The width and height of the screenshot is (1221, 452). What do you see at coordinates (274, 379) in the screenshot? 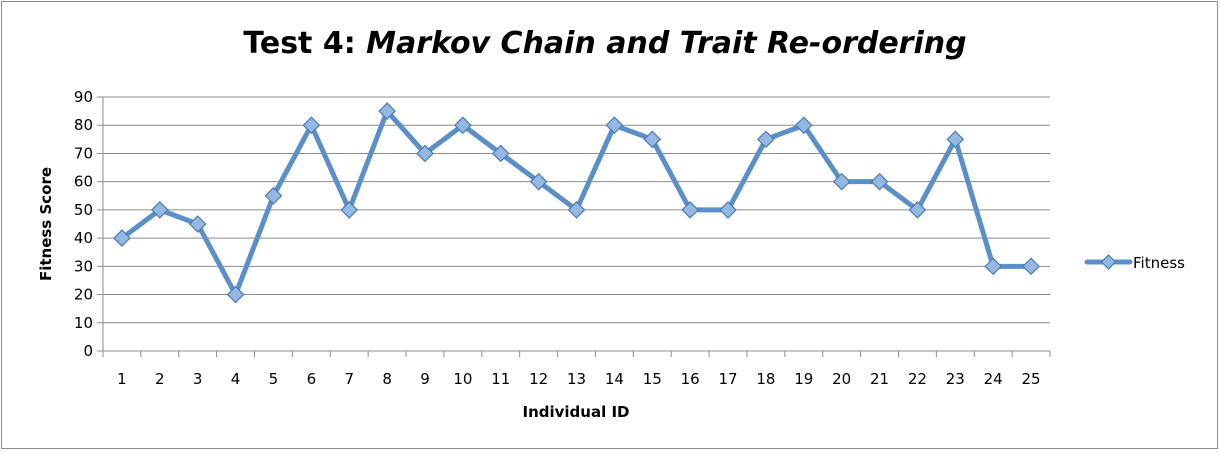
I see `x-tick-label-5: 5` at bounding box center [274, 379].